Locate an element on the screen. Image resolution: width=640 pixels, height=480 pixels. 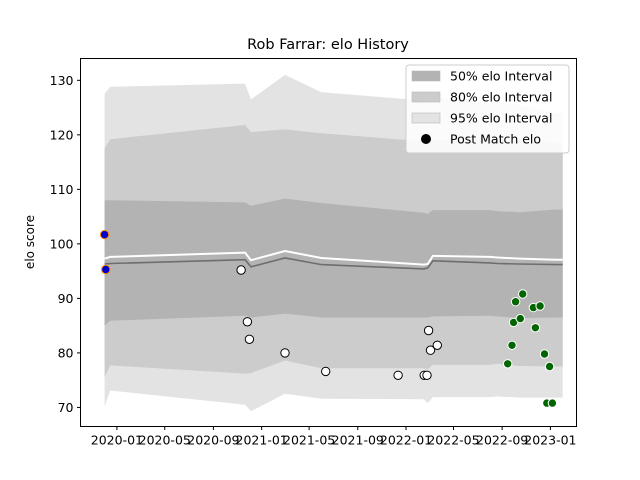
x-tick-label: 2020-01 is located at coordinates (117, 440).